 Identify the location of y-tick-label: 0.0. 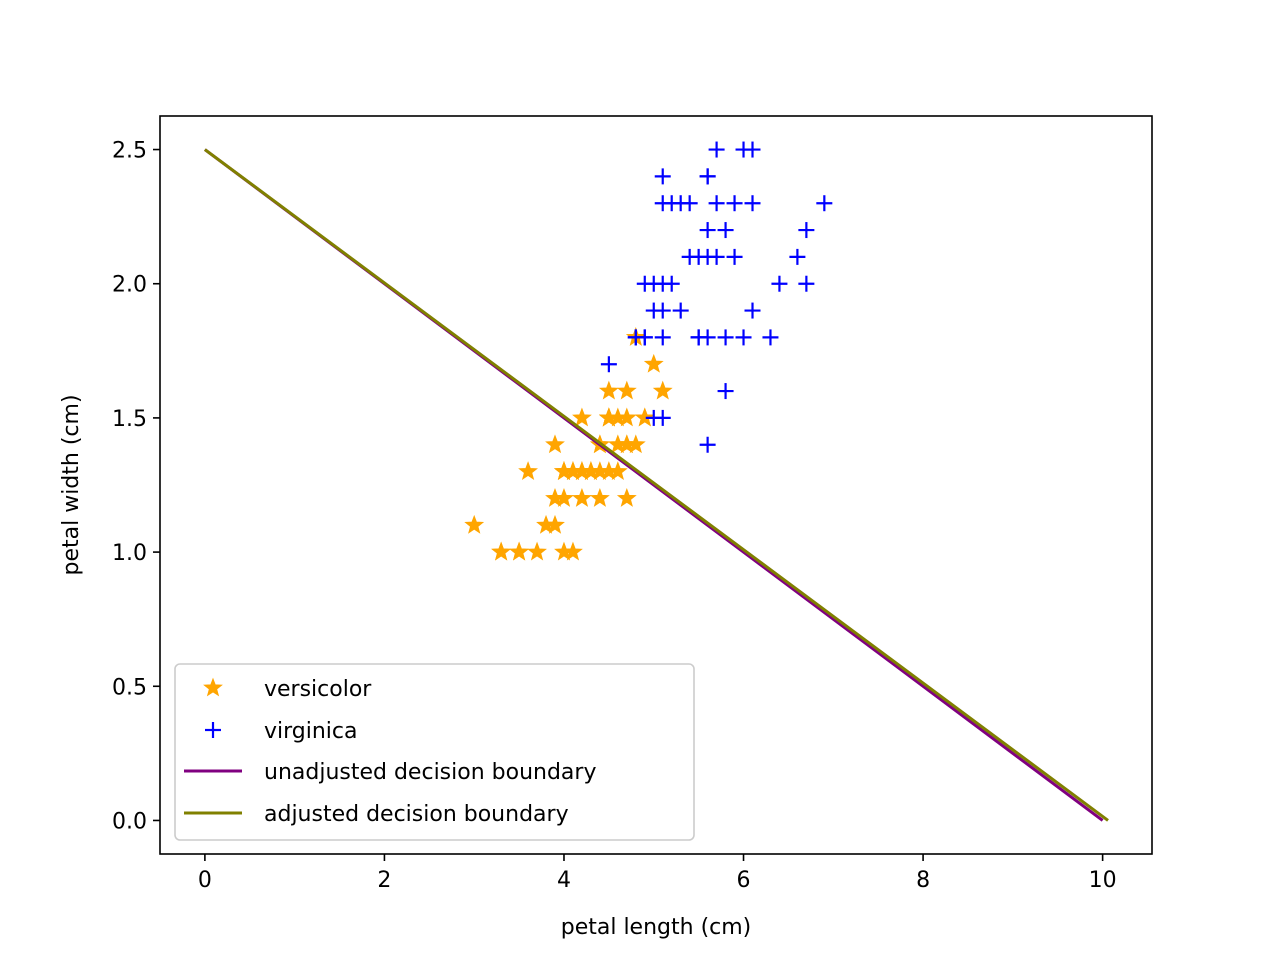
(129, 821).